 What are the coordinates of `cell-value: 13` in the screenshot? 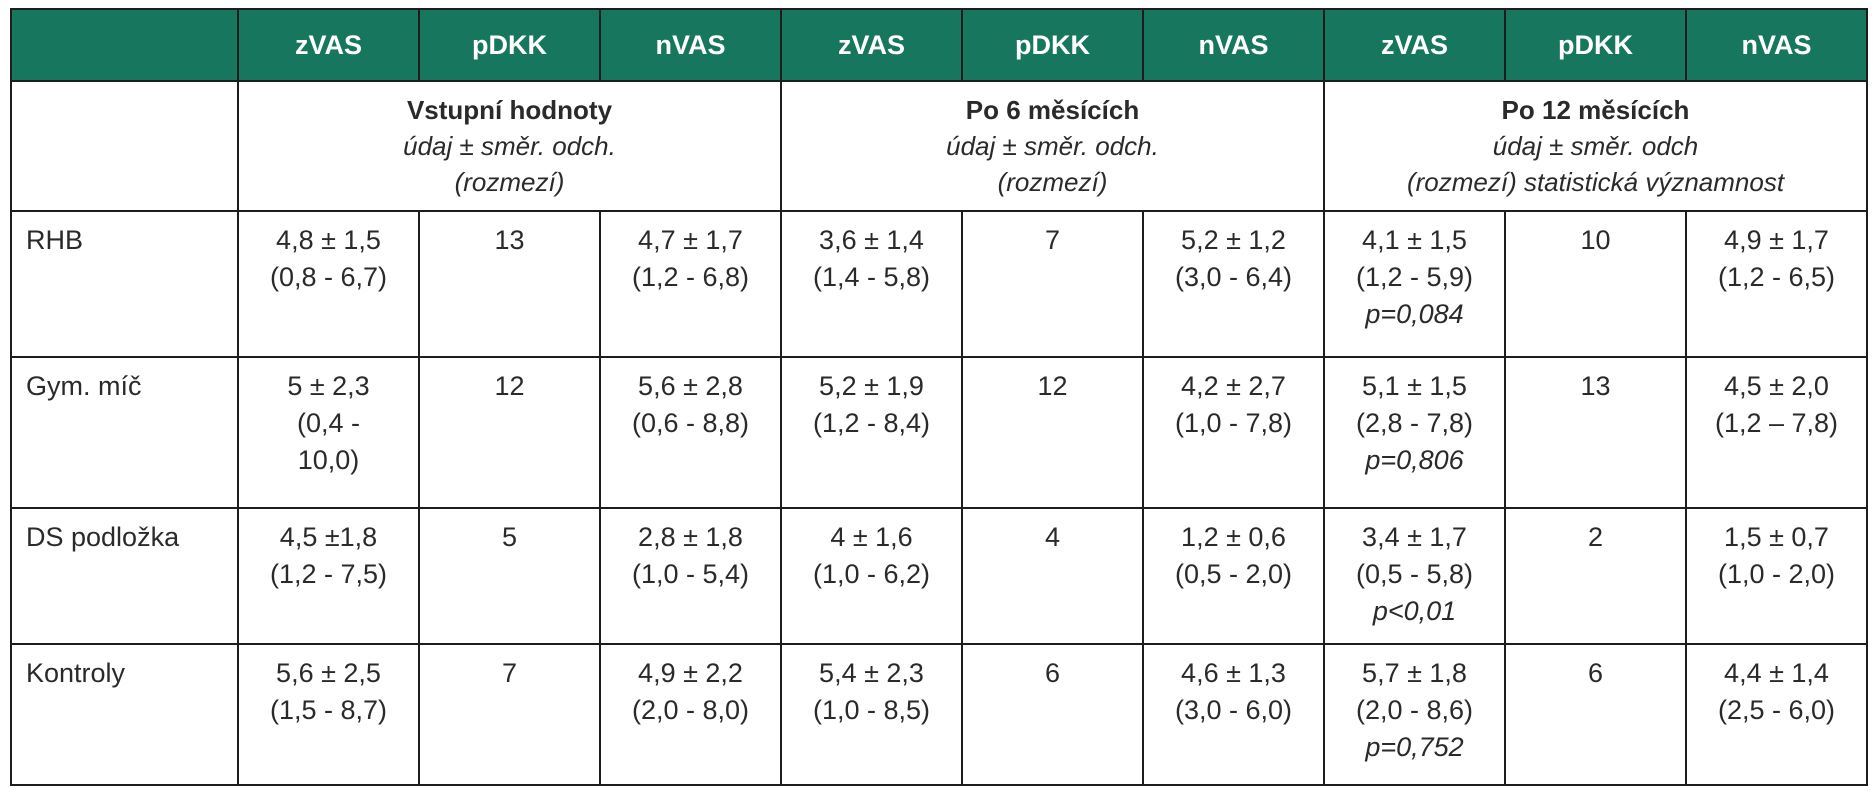 It's located at (509, 240).